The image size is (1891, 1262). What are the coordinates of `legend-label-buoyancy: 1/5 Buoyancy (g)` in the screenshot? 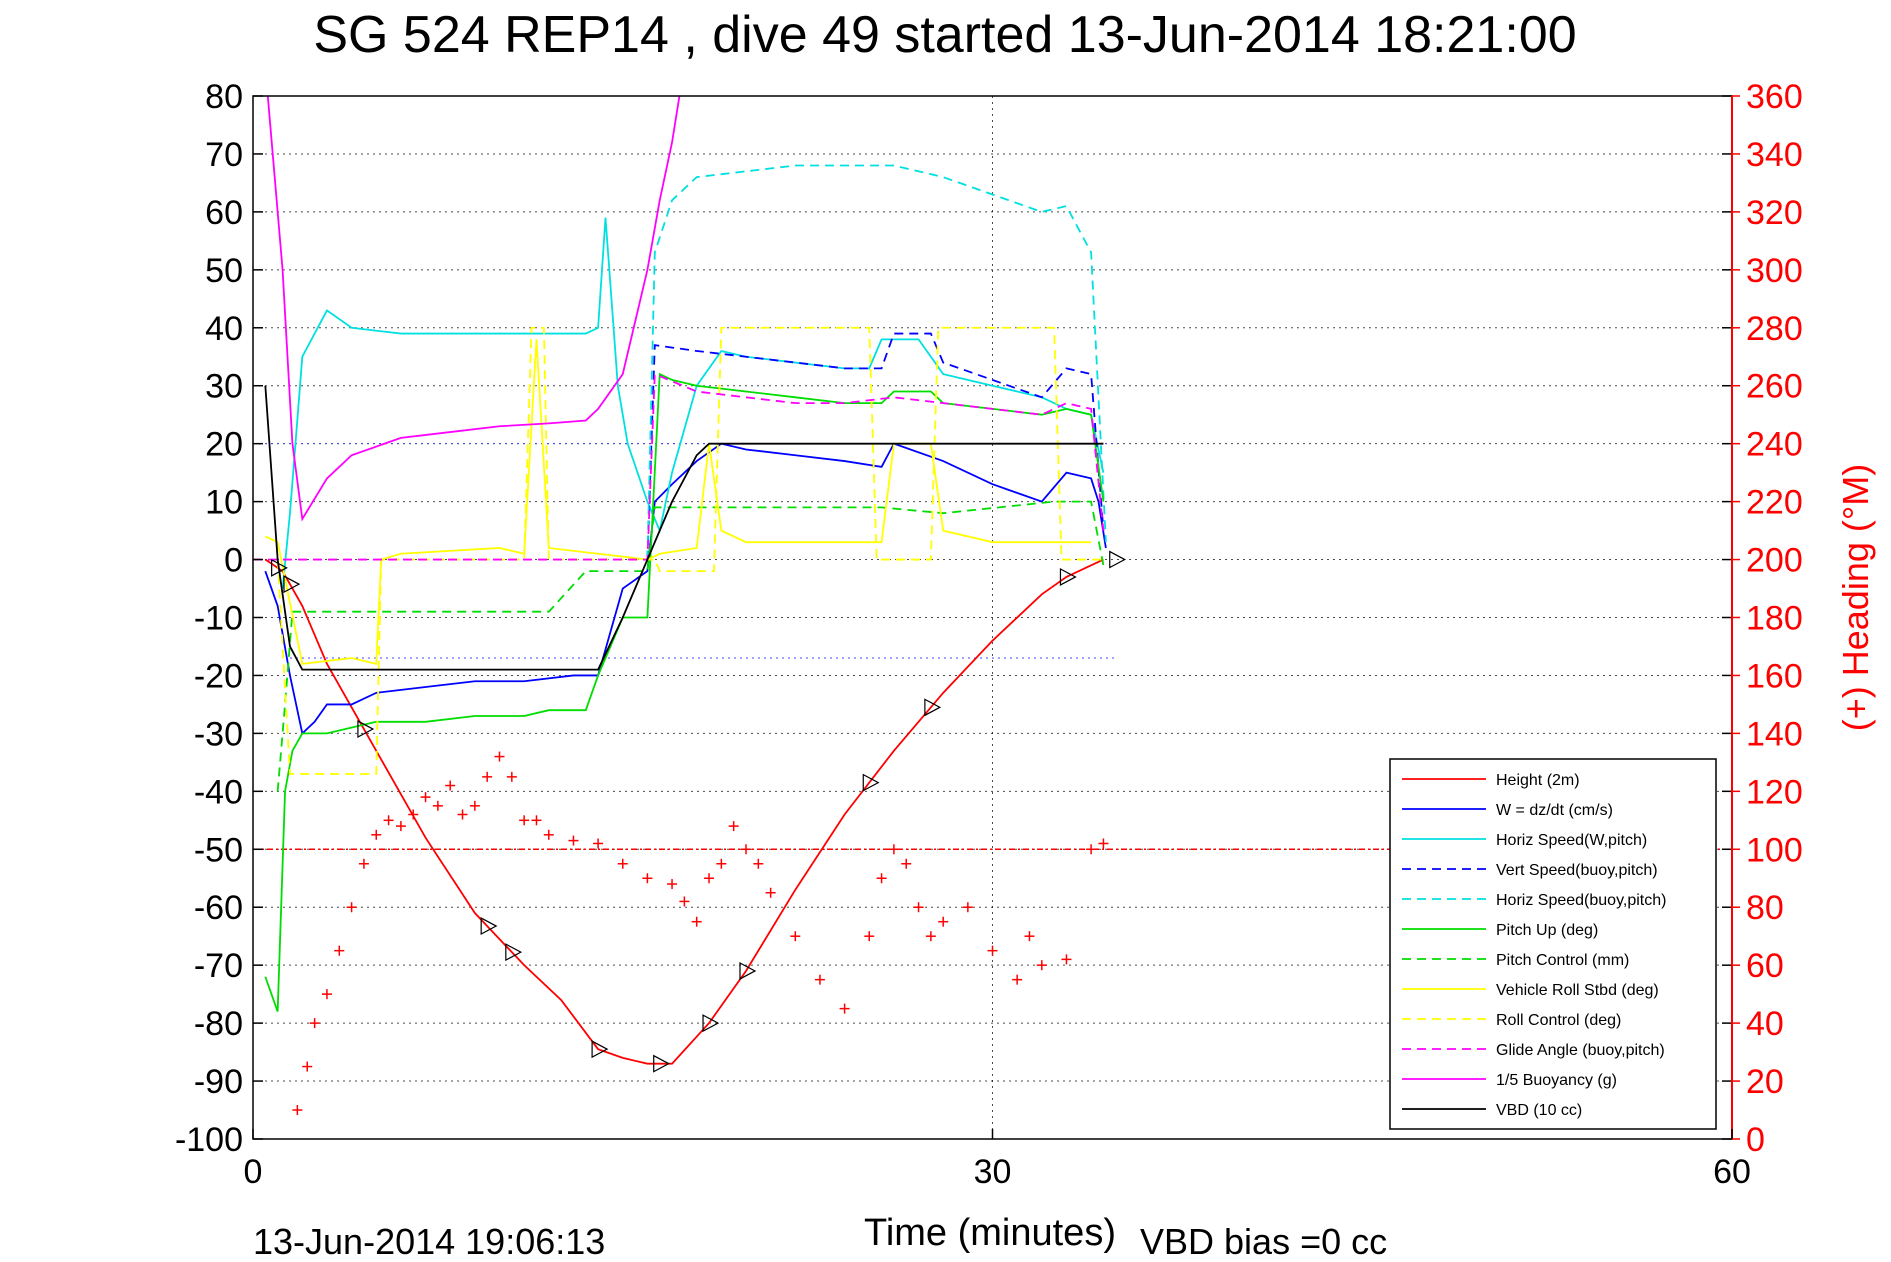 It's located at (1556, 1080).